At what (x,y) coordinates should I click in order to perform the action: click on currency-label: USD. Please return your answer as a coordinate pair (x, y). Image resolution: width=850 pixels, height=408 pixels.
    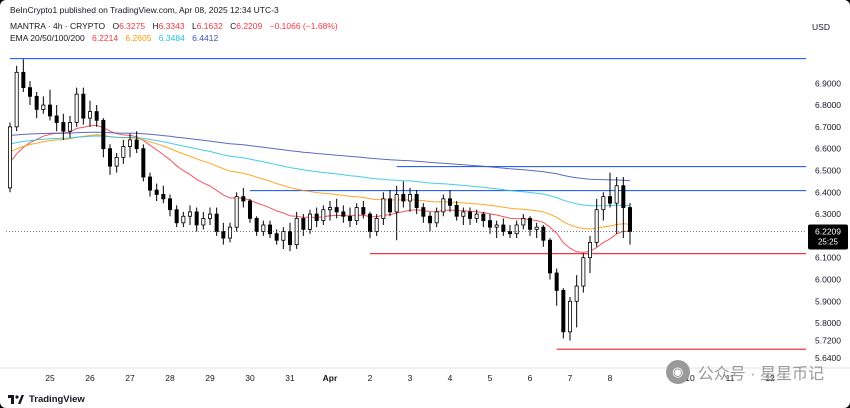
    Looking at the image, I should click on (821, 27).